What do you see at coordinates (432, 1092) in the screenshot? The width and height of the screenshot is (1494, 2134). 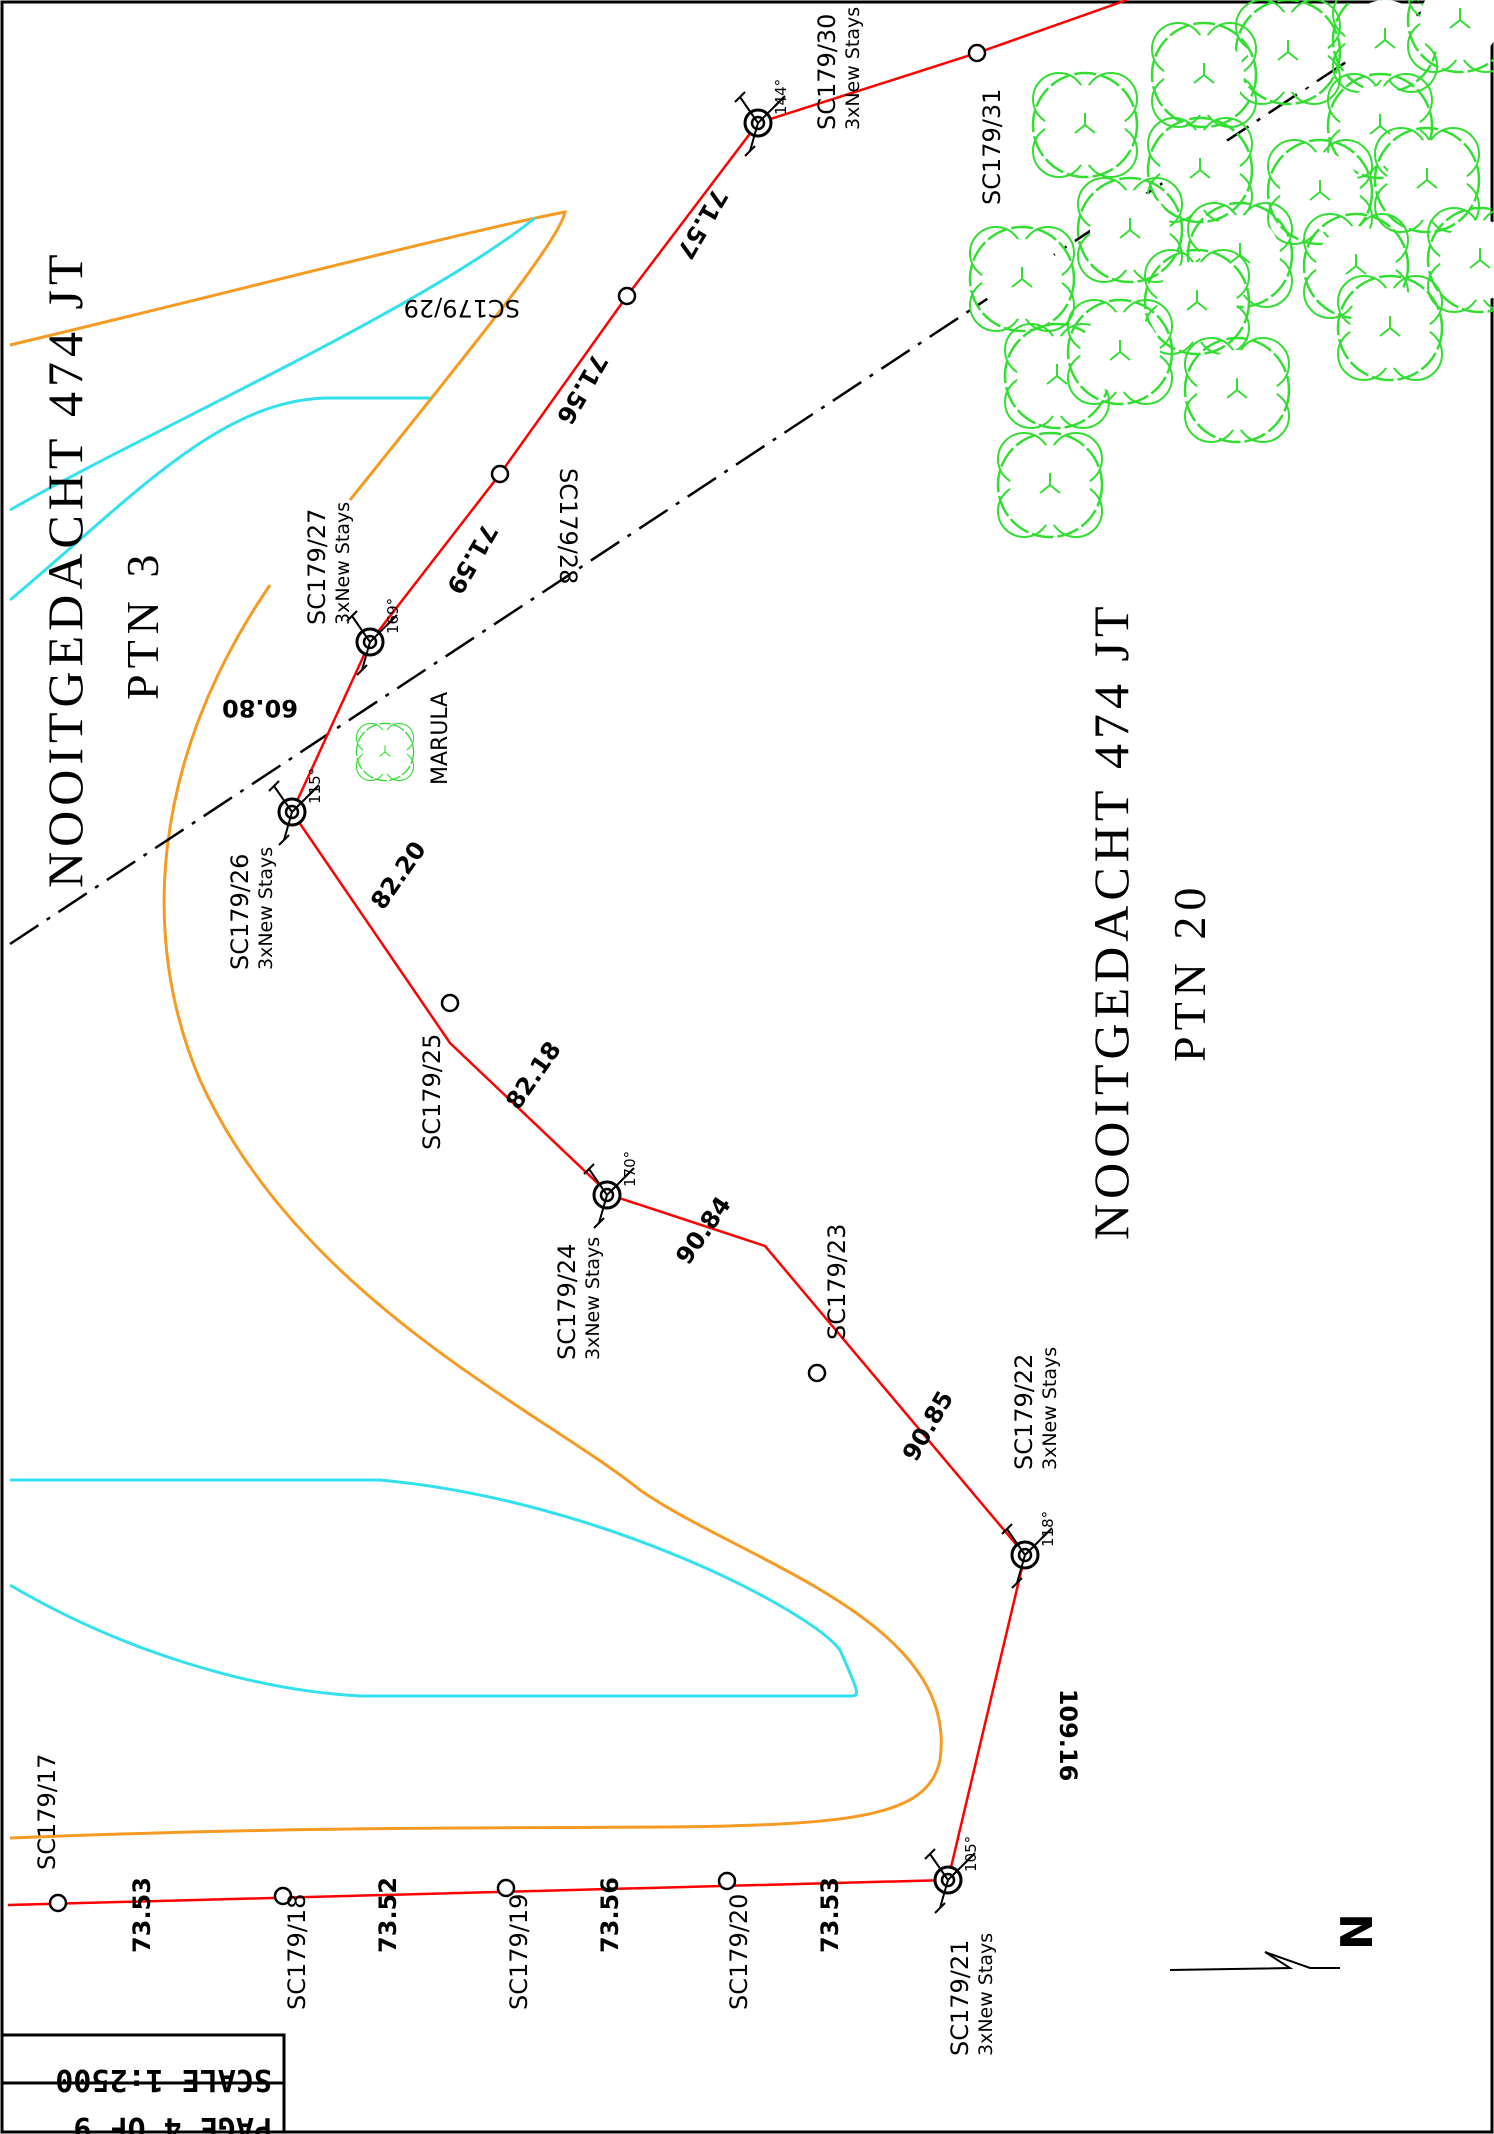 I see `pole-label: SC179/25` at bounding box center [432, 1092].